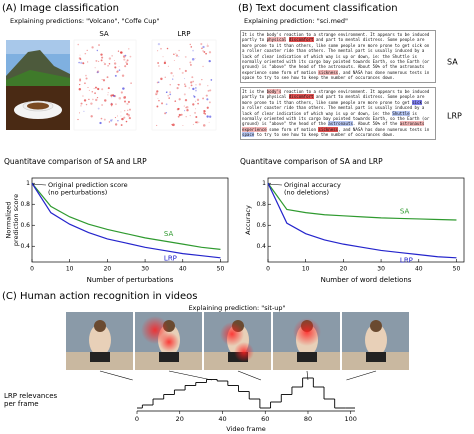  What do you see at coordinates (301, 40) in the screenshot?
I see `highlighted-word: discomfort` at bounding box center [301, 40].